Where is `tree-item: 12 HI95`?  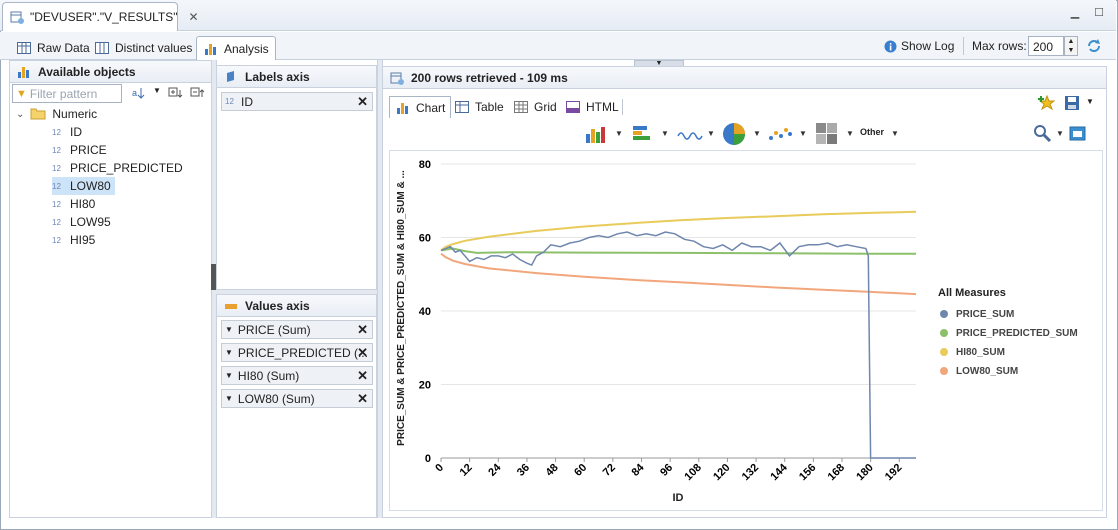
tree-item: 12 HI95 is located at coordinates (73, 240).